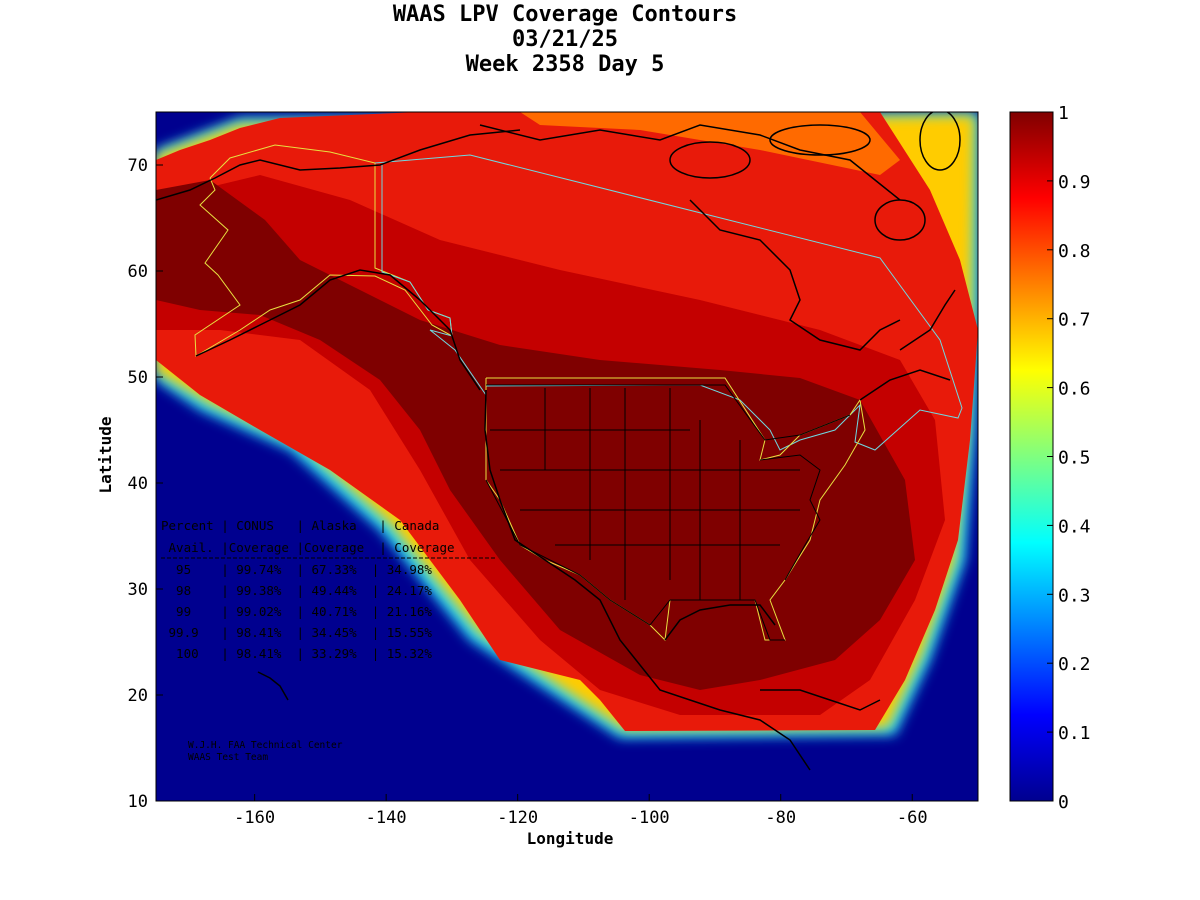 The width and height of the screenshot is (1200, 900). Describe the element at coordinates (138, 696) in the screenshot. I see `y-tick-label: 20` at that location.